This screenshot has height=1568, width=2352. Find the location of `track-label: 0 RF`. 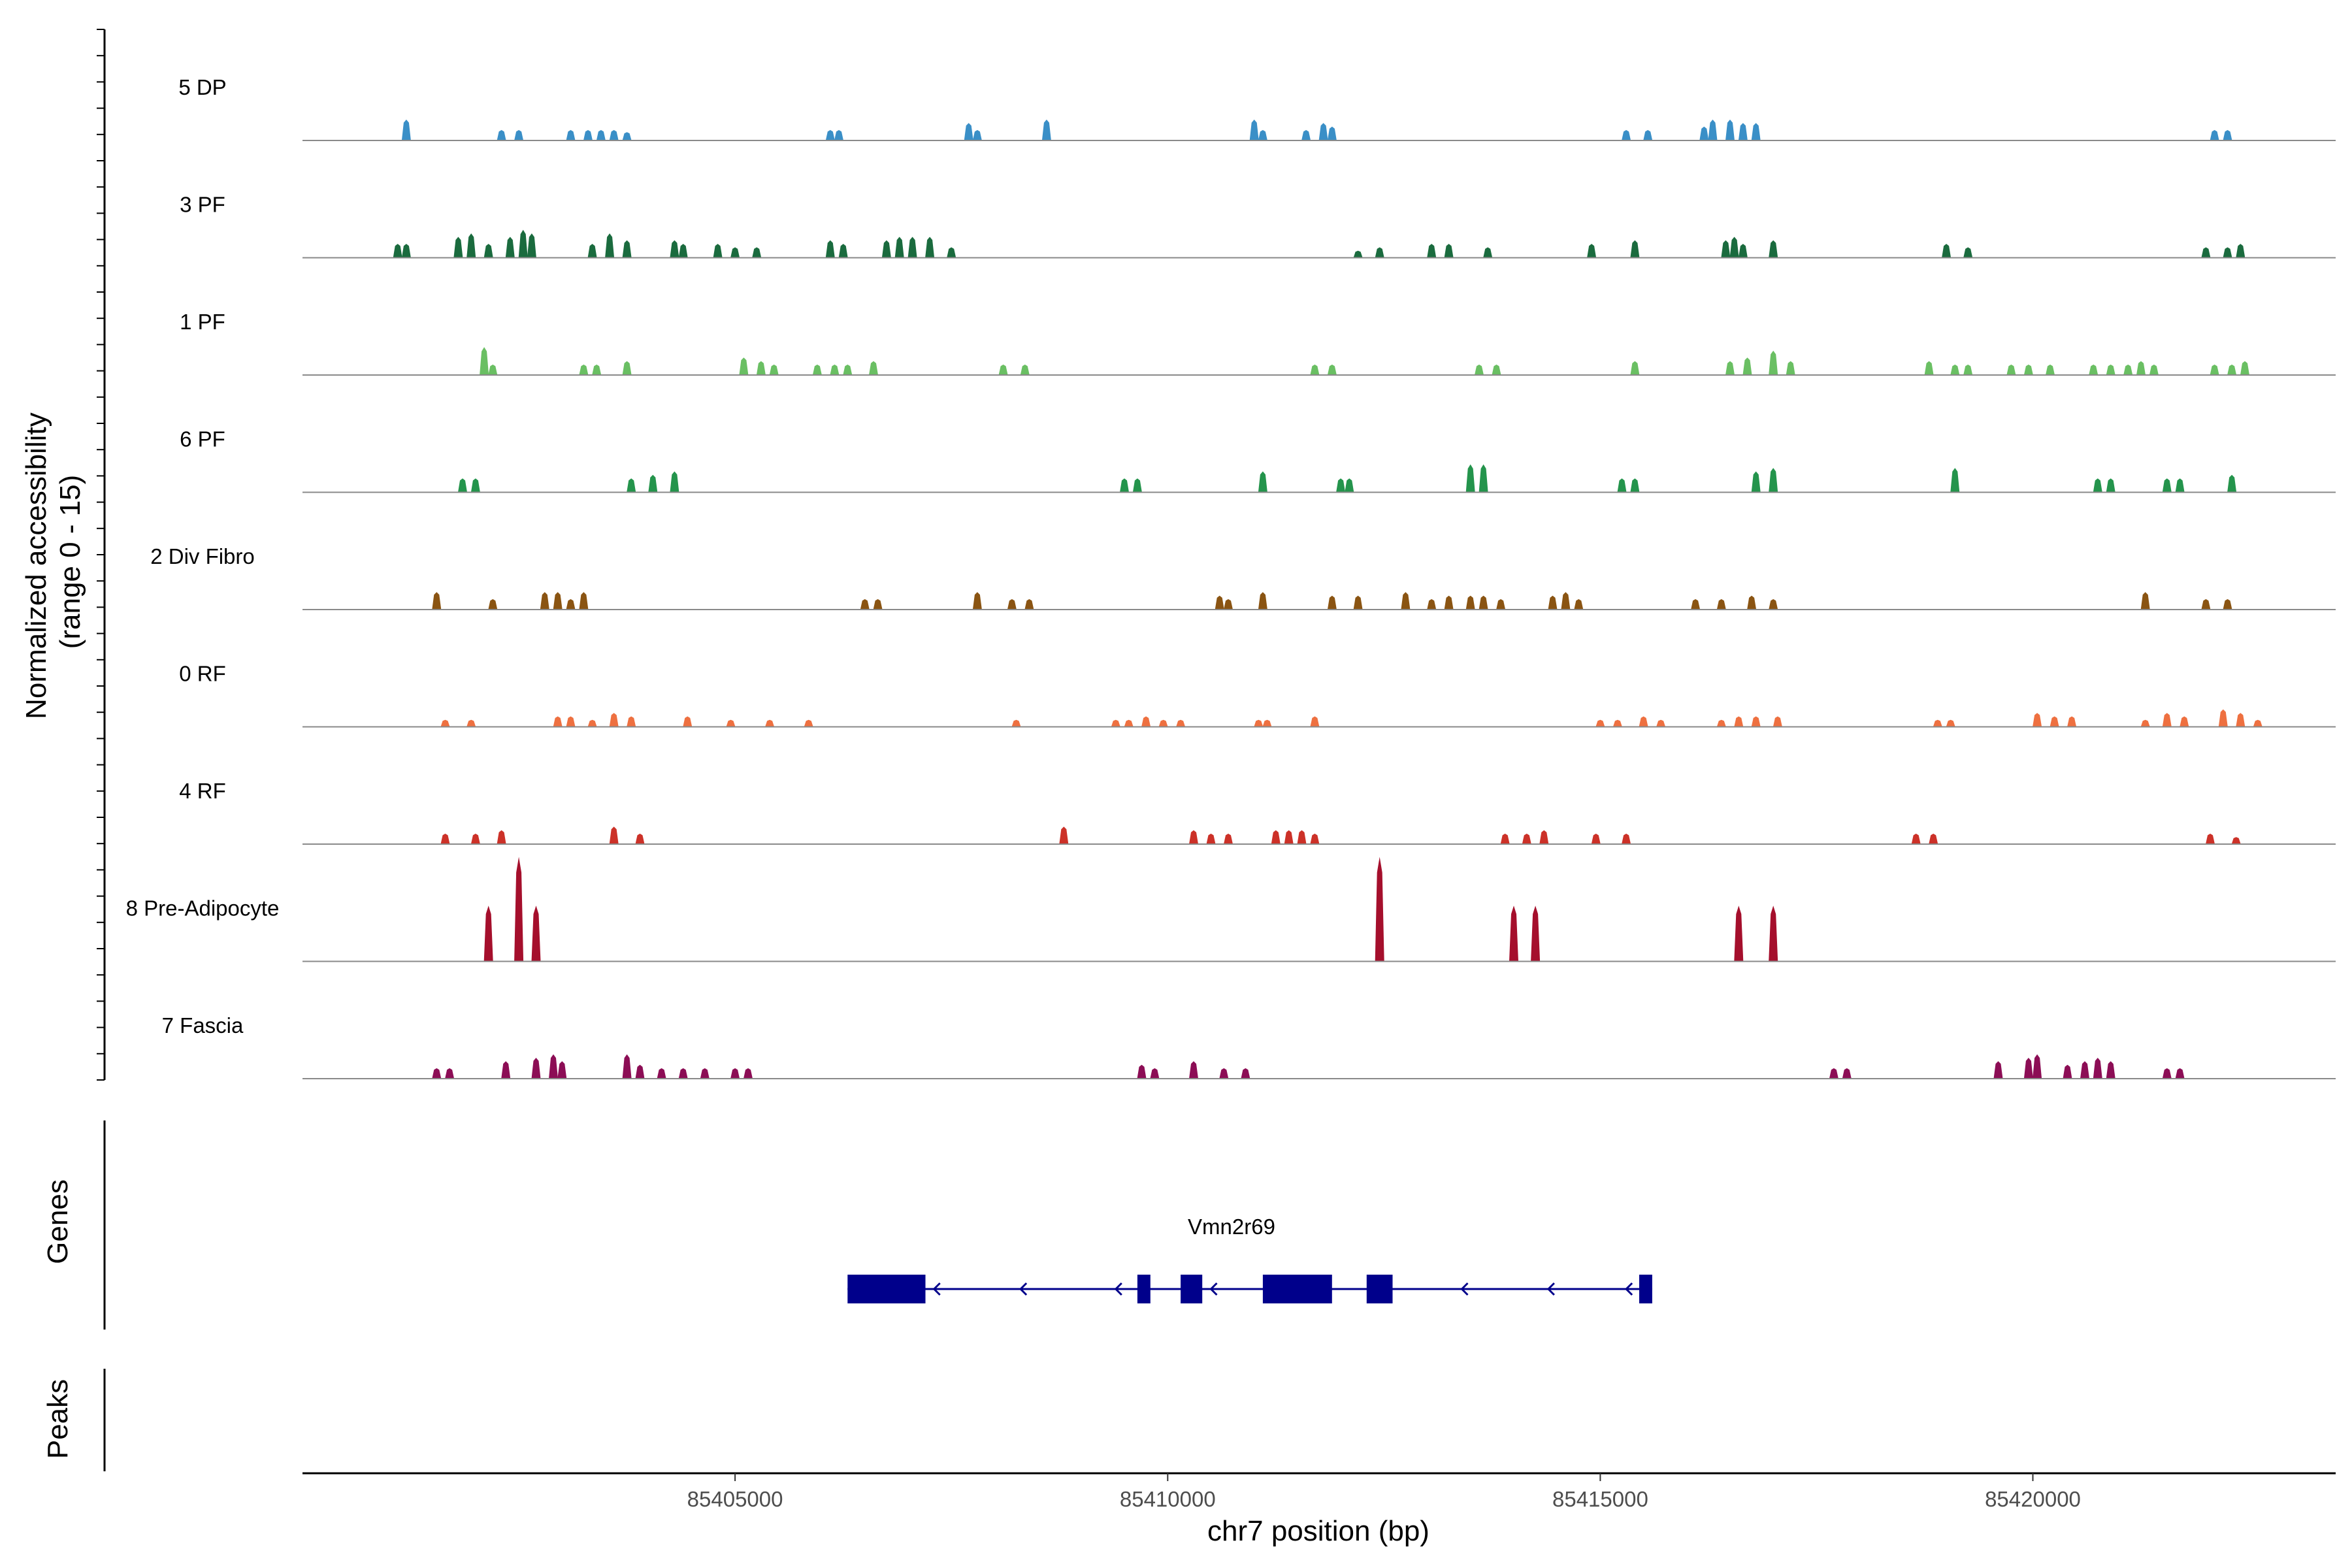

track-label: 0 RF is located at coordinates (202, 674).